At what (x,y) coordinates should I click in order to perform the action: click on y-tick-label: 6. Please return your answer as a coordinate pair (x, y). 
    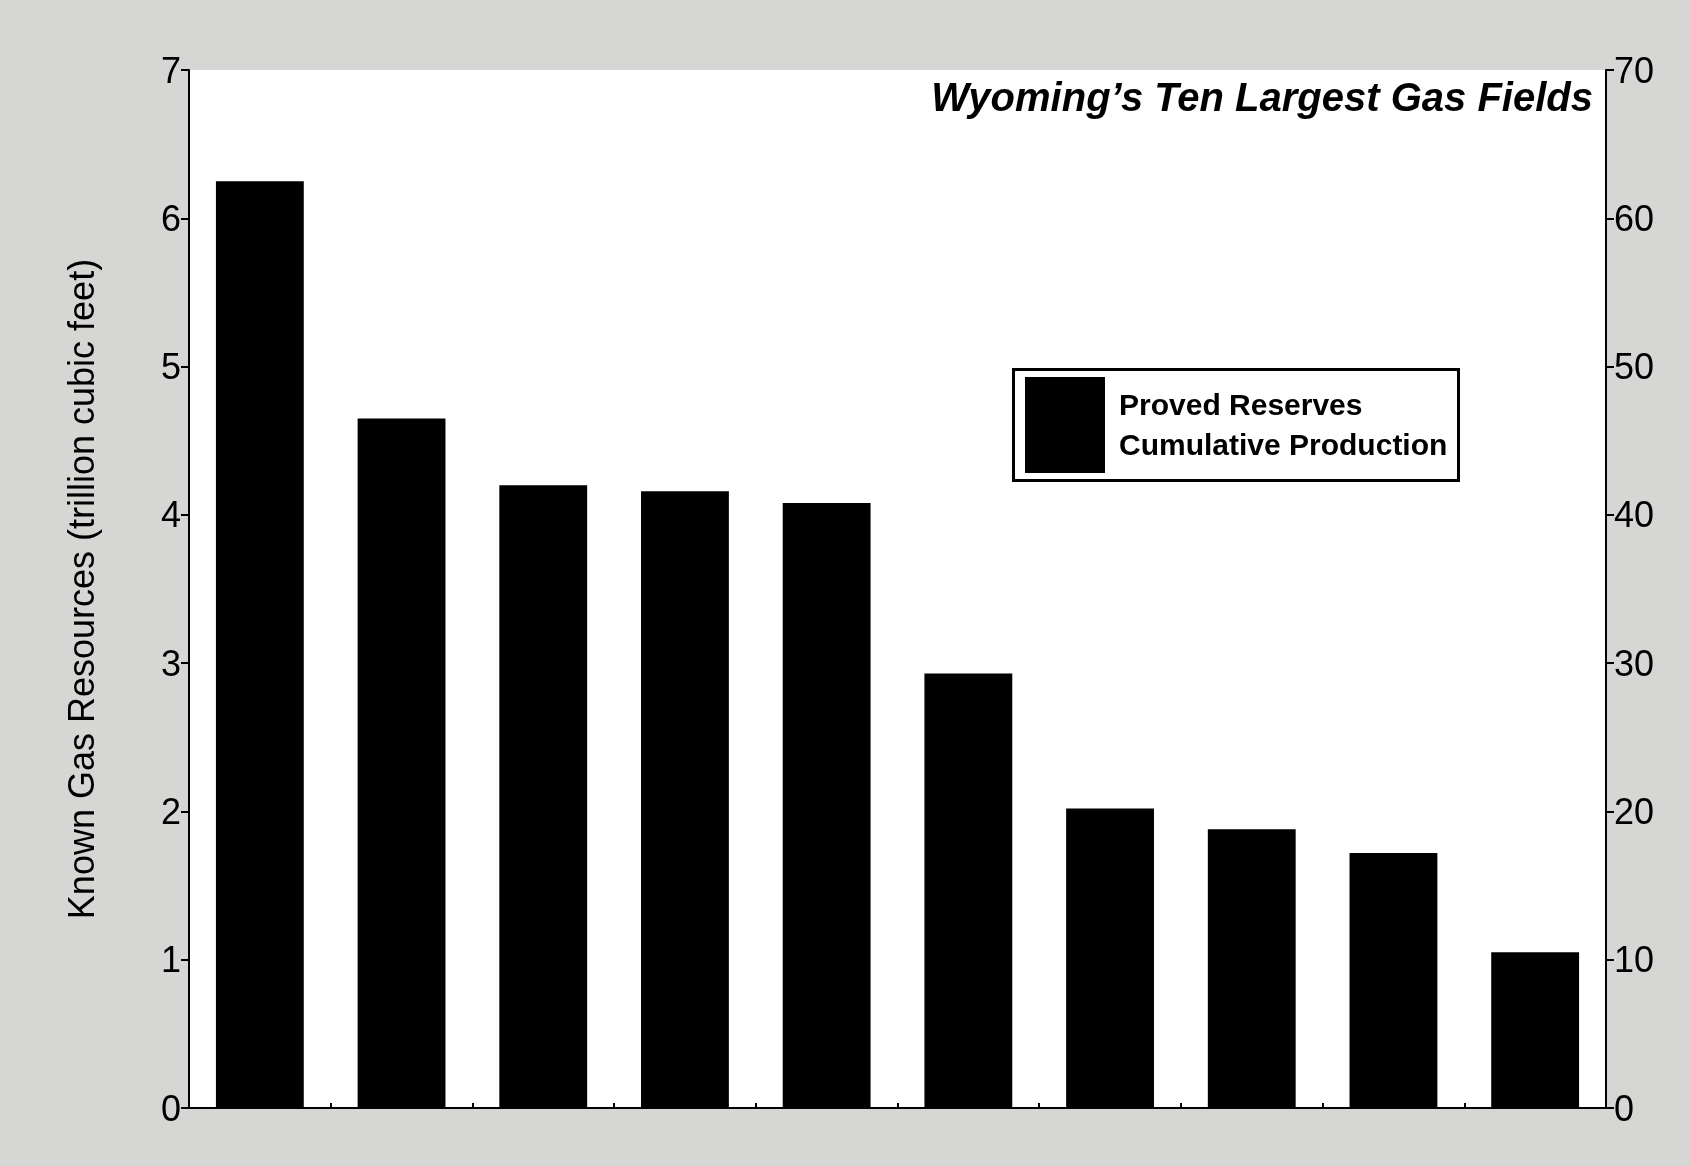
    Looking at the image, I should click on (170, 218).